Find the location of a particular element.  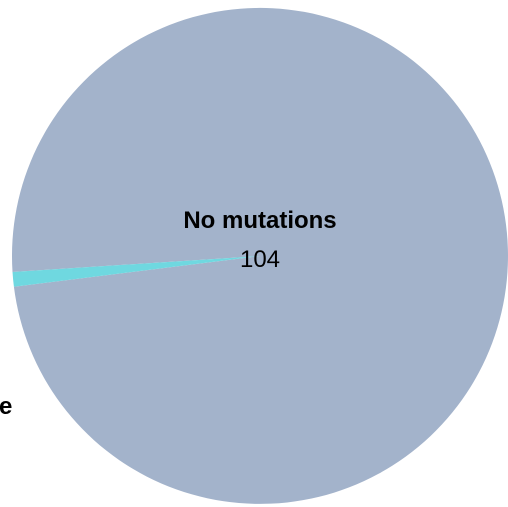

pie-slice-label-name: No mutations is located at coordinates (259, 220).